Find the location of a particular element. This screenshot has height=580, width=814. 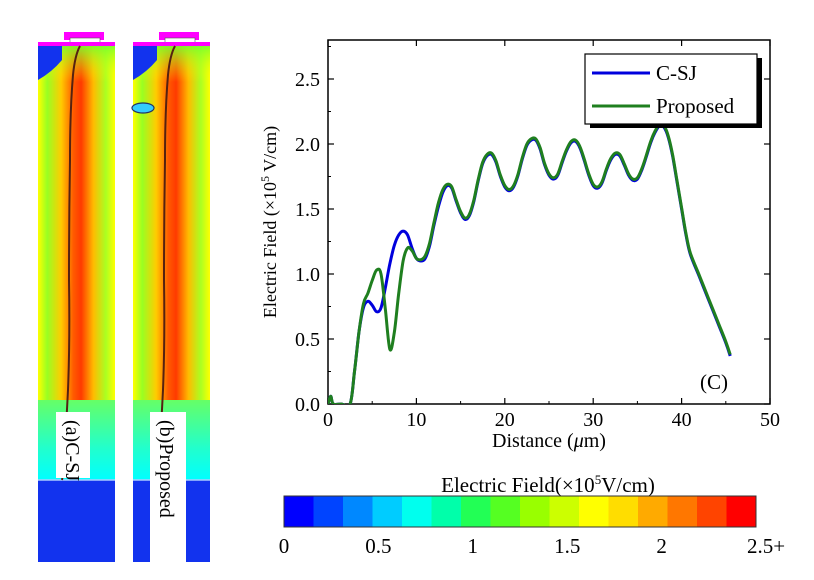

colorbar-title: Electric Field(×105V/cm) is located at coordinates (548, 484).